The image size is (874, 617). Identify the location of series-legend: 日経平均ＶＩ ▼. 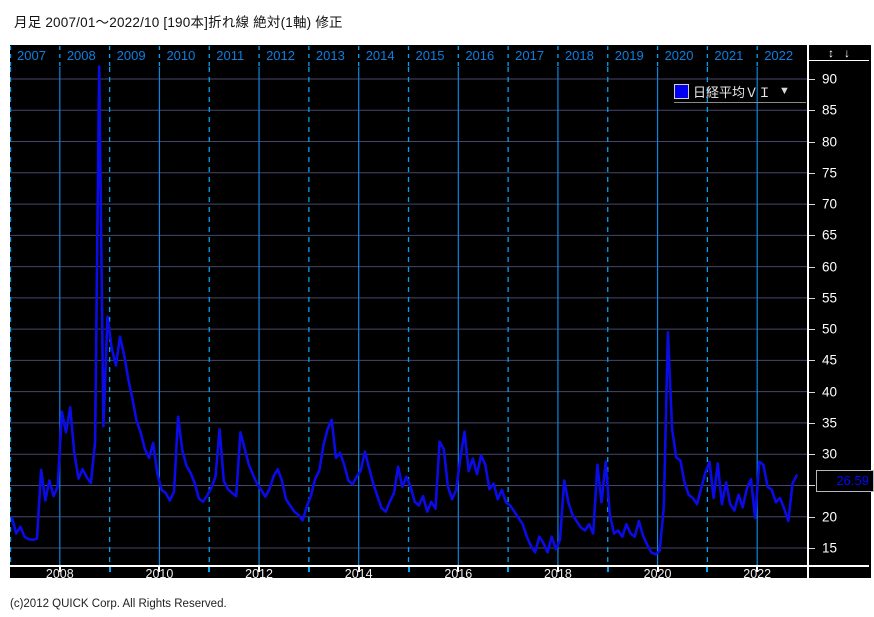
(740, 91).